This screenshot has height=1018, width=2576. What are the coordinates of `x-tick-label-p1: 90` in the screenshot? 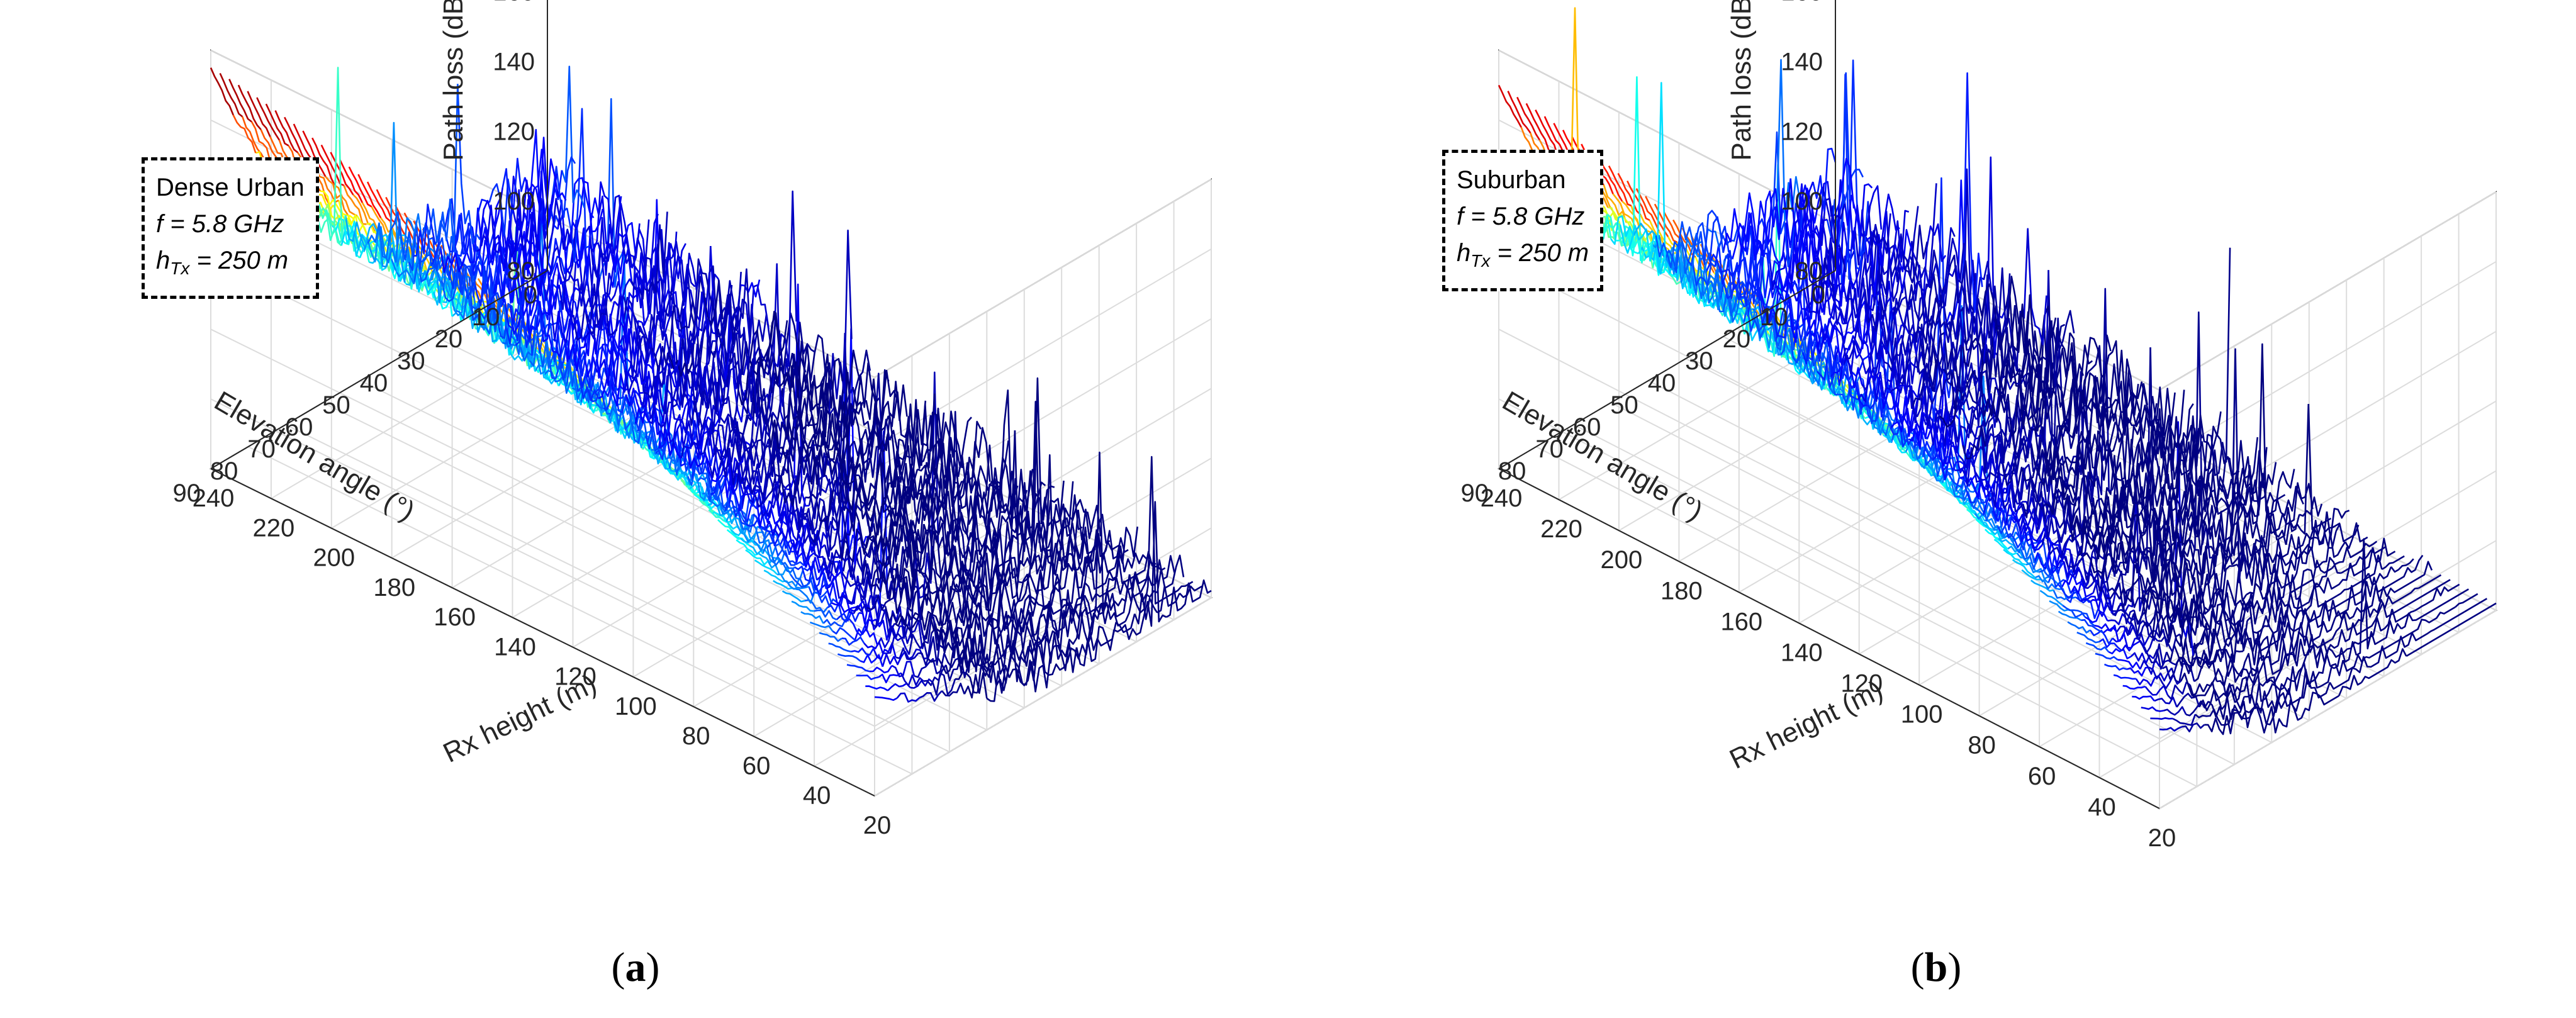 It's located at (1475, 493).